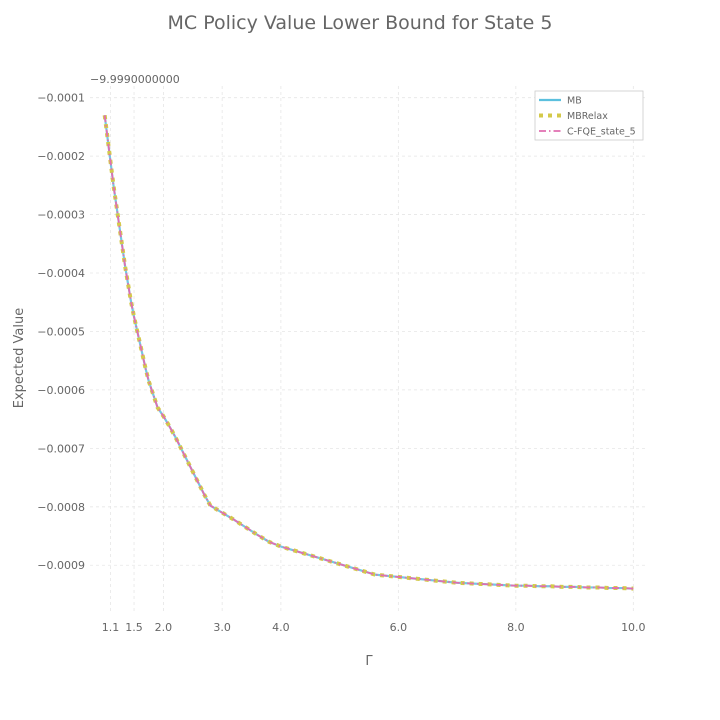  I want to click on y-offset-label: −9.9990000000, so click(135, 79).